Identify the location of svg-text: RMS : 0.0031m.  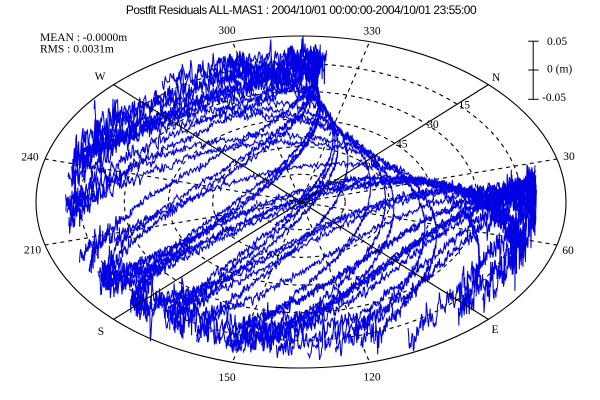
(77, 50).